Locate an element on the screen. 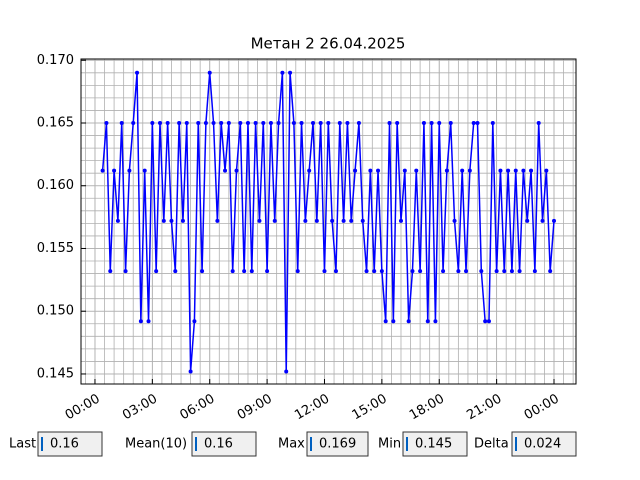 The width and height of the screenshot is (640, 480). stat-label: Mean(10) is located at coordinates (156, 444).